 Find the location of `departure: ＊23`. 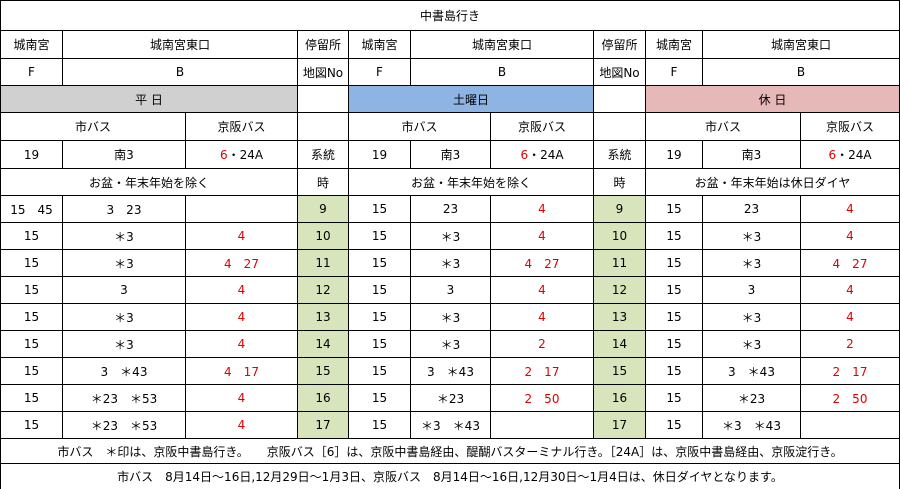

departure: ＊23 is located at coordinates (751, 398).